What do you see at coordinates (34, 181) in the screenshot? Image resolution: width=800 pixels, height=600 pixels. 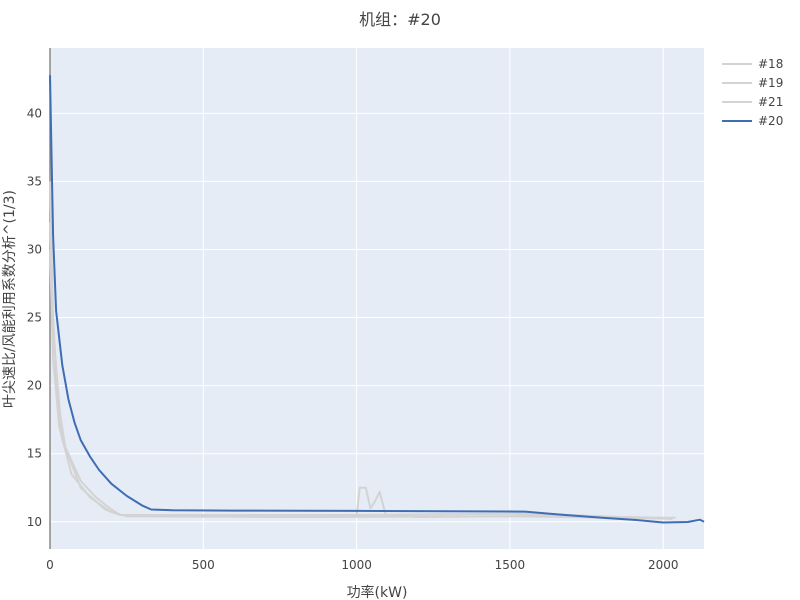 I see `y-tick-label: 35` at bounding box center [34, 181].